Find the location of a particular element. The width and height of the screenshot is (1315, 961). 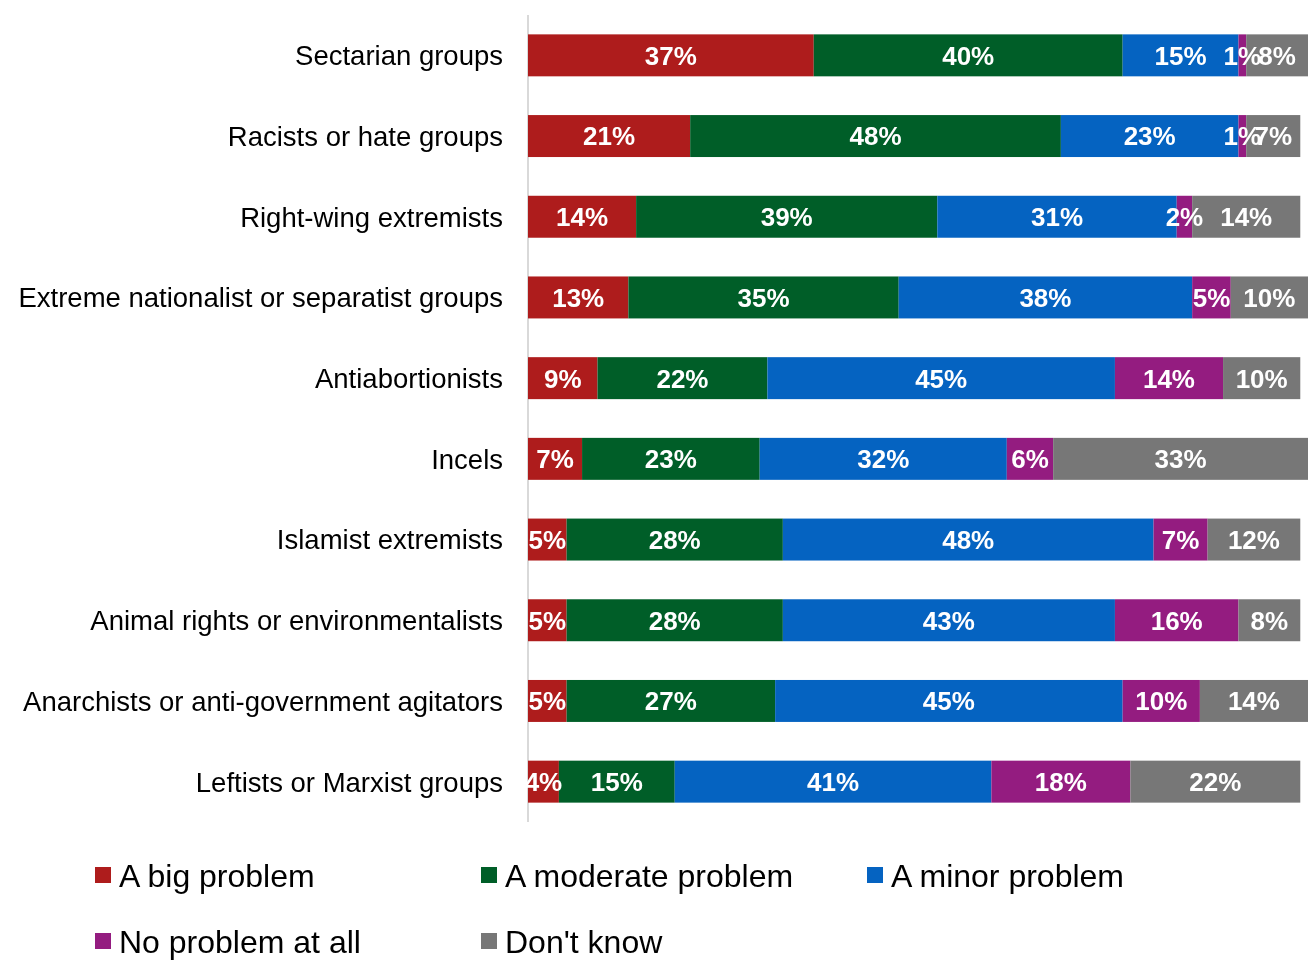

y-tick-label: Extreme nationalist or separatist groups is located at coordinates (260, 298).